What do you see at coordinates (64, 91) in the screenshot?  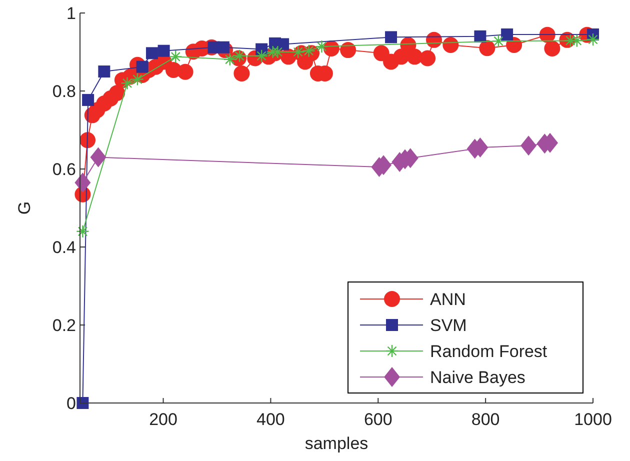 I see `y-tick-label: 0.8` at bounding box center [64, 91].